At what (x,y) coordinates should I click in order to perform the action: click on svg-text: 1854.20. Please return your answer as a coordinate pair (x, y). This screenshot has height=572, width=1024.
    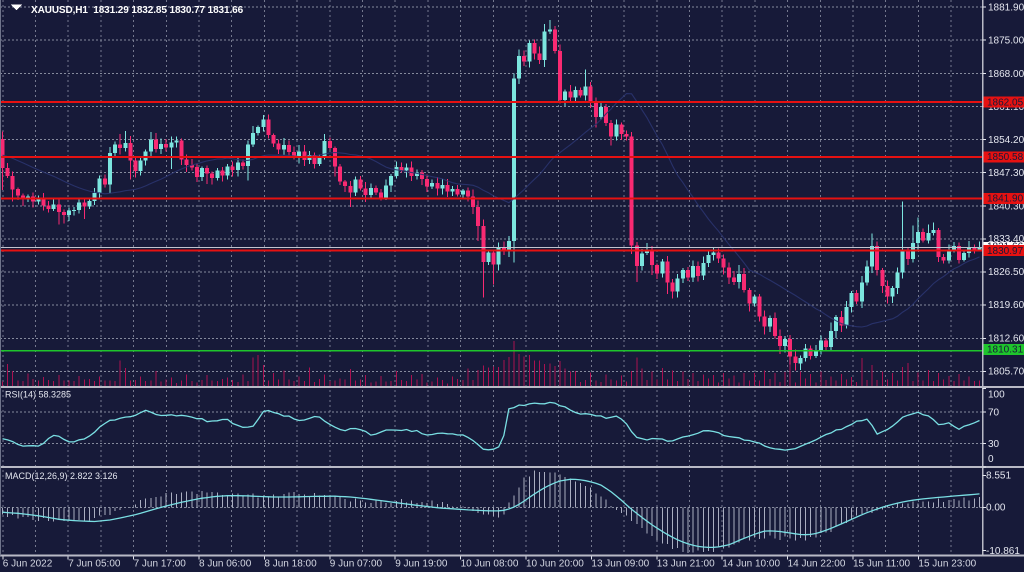
    Looking at the image, I should click on (1006, 140).